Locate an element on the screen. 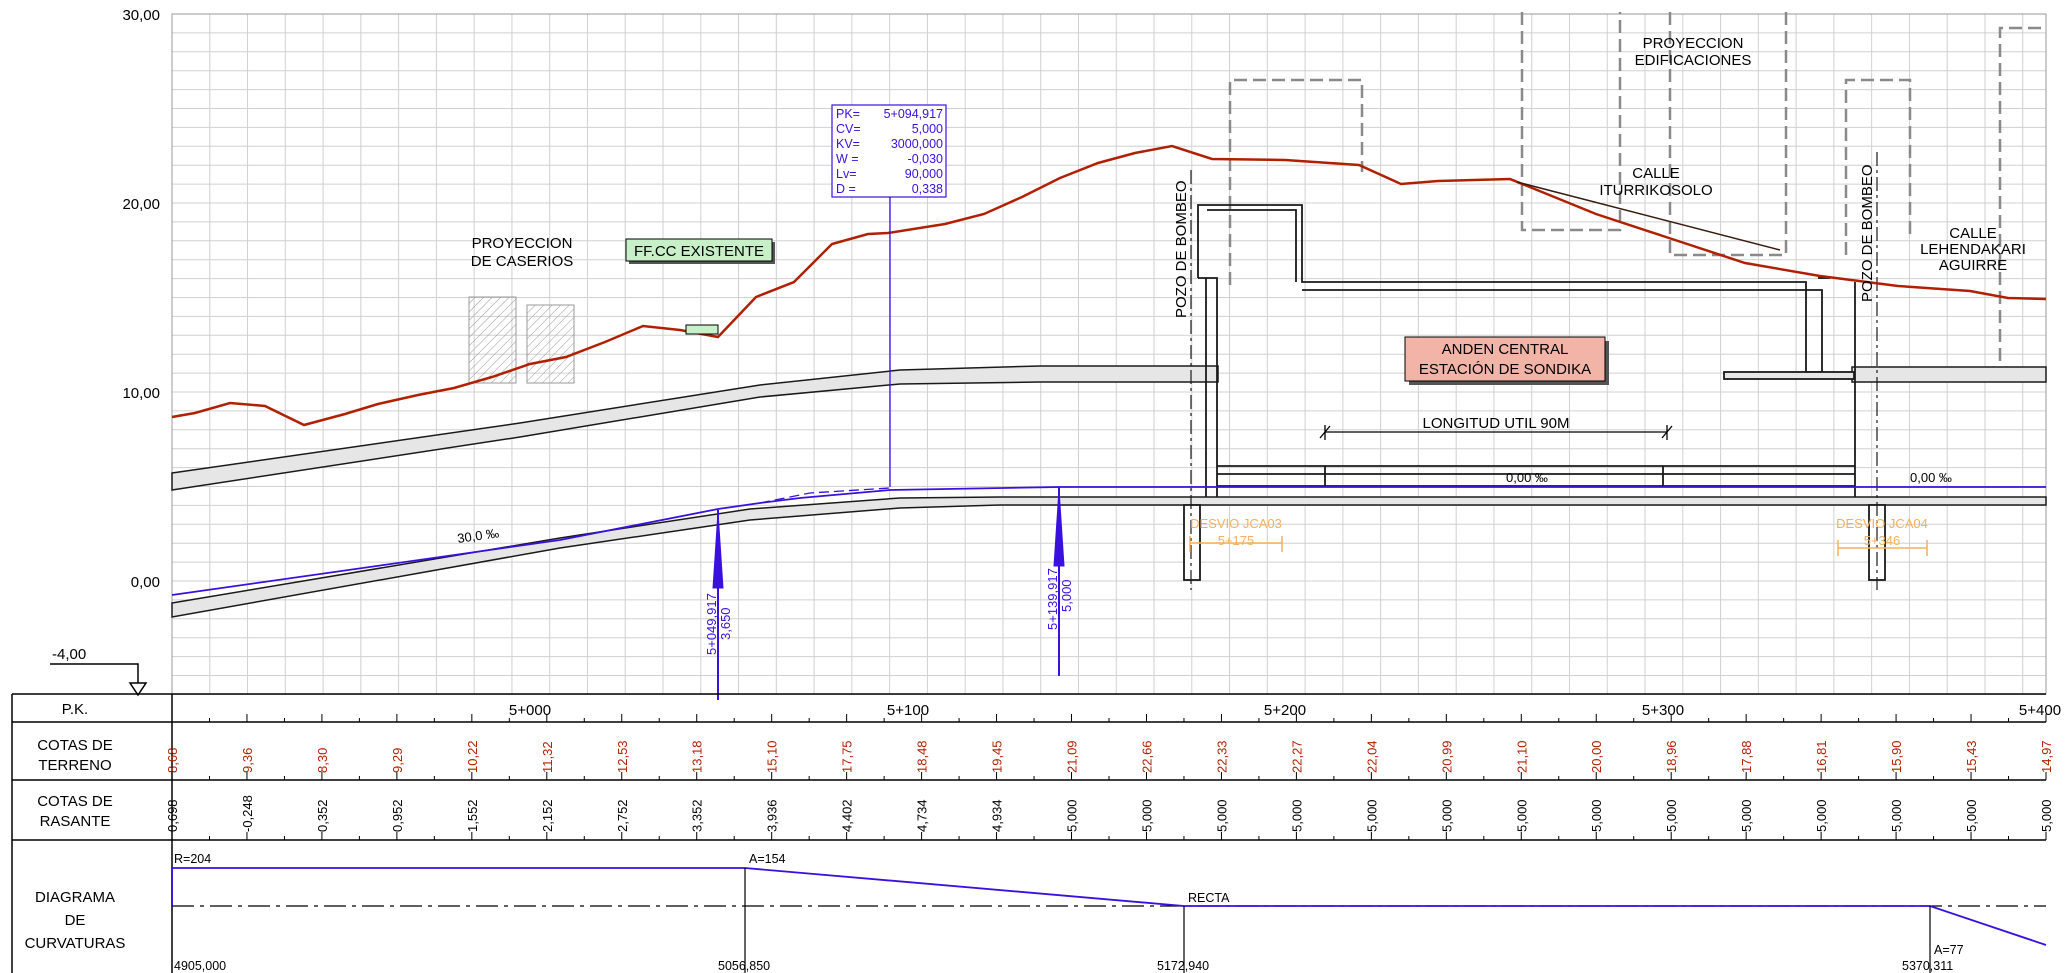  pk-label: 5+200 is located at coordinates (1285, 710).